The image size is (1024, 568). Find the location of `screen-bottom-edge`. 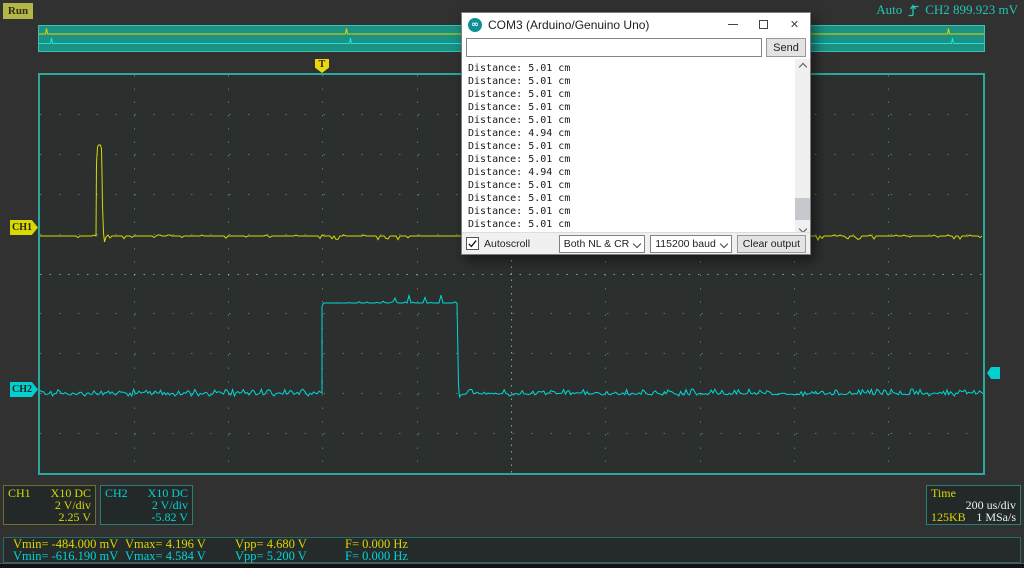

screen-bottom-edge is located at coordinates (512, 565).